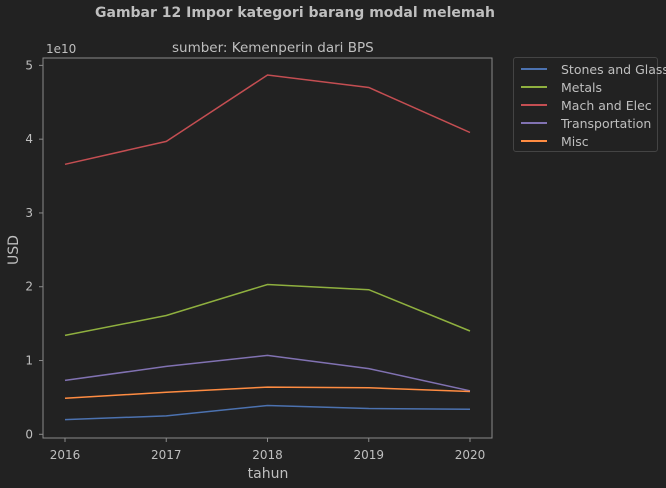 Image resolution: width=666 pixels, height=488 pixels. I want to click on series-line-misc, so click(267, 392).